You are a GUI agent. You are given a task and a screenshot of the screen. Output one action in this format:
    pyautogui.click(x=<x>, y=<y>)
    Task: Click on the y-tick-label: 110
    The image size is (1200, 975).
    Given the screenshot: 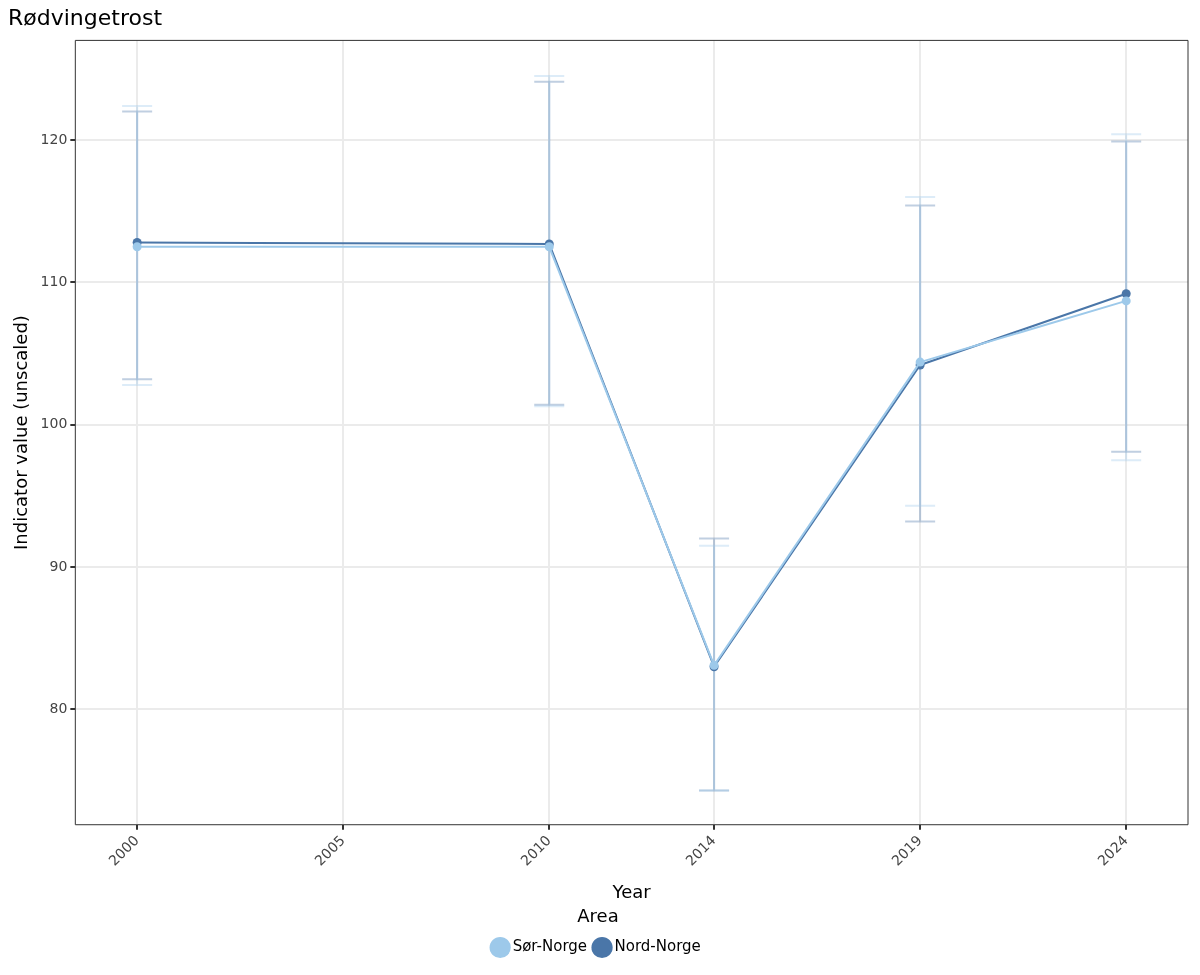 What is the action you would take?
    pyautogui.click(x=54, y=281)
    